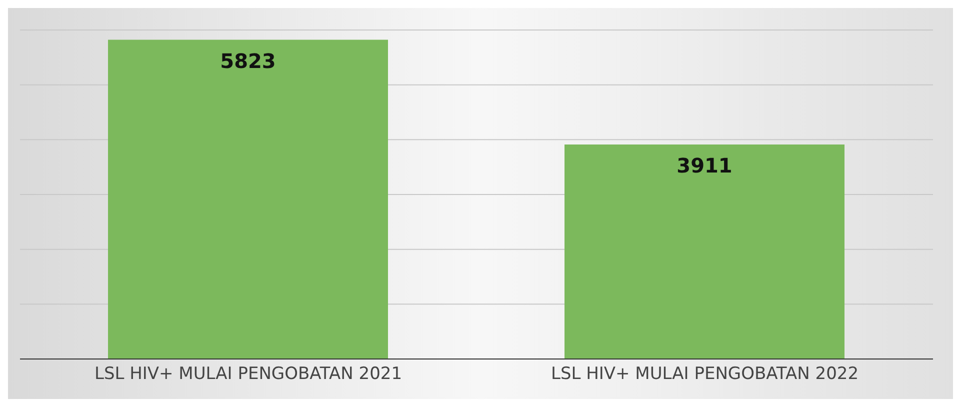 The width and height of the screenshot is (961, 407). What do you see at coordinates (704, 166) in the screenshot?
I see `data-label: 3911` at bounding box center [704, 166].